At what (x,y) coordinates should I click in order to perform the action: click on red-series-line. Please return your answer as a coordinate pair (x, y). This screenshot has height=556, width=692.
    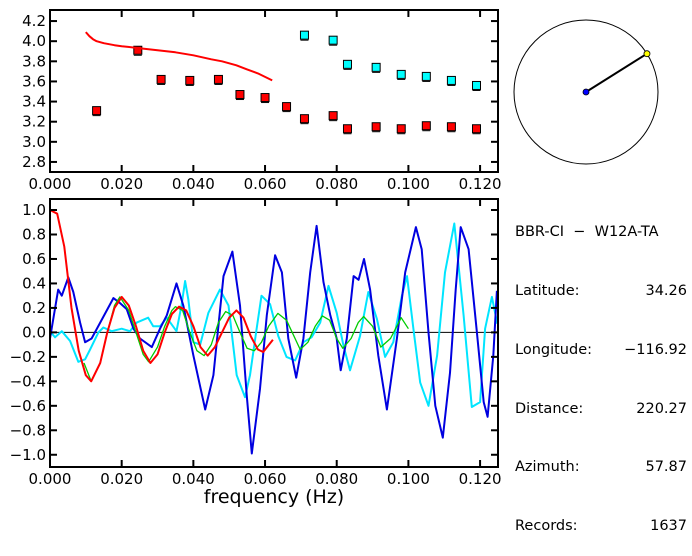
    Looking at the image, I should click on (161, 296).